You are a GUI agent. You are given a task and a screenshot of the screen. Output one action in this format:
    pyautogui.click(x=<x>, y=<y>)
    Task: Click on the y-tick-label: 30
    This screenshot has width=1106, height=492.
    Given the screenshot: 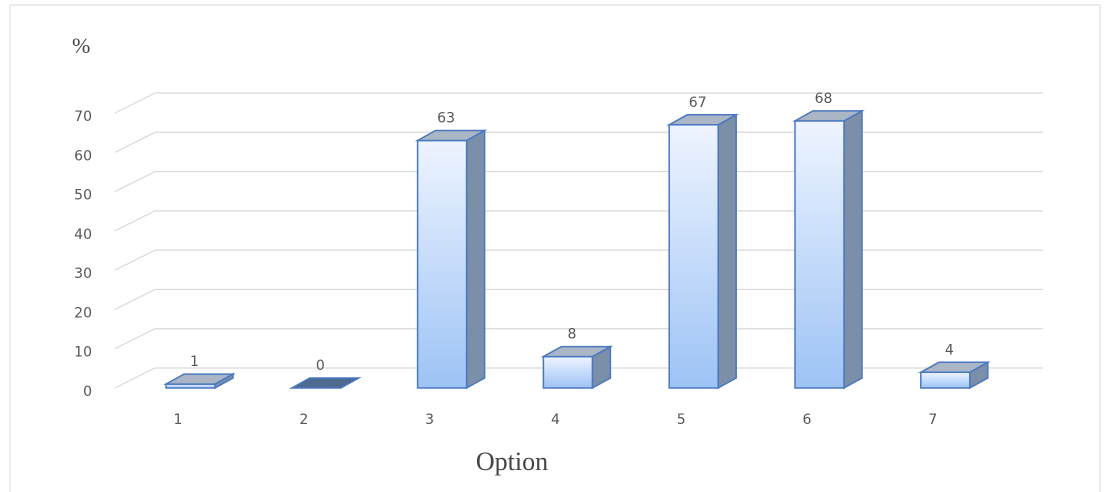 What is the action you would take?
    pyautogui.click(x=83, y=274)
    